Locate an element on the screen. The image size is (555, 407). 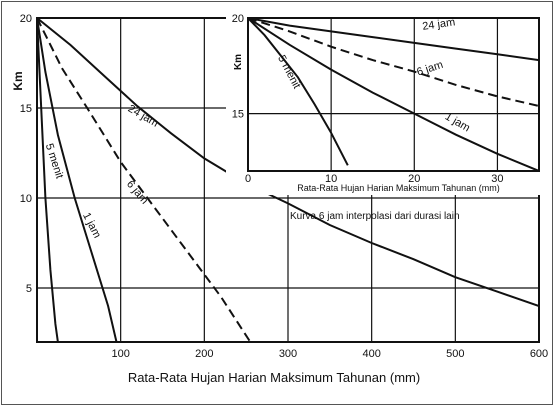
main-x-tick-500: 500 is located at coordinates (455, 354).